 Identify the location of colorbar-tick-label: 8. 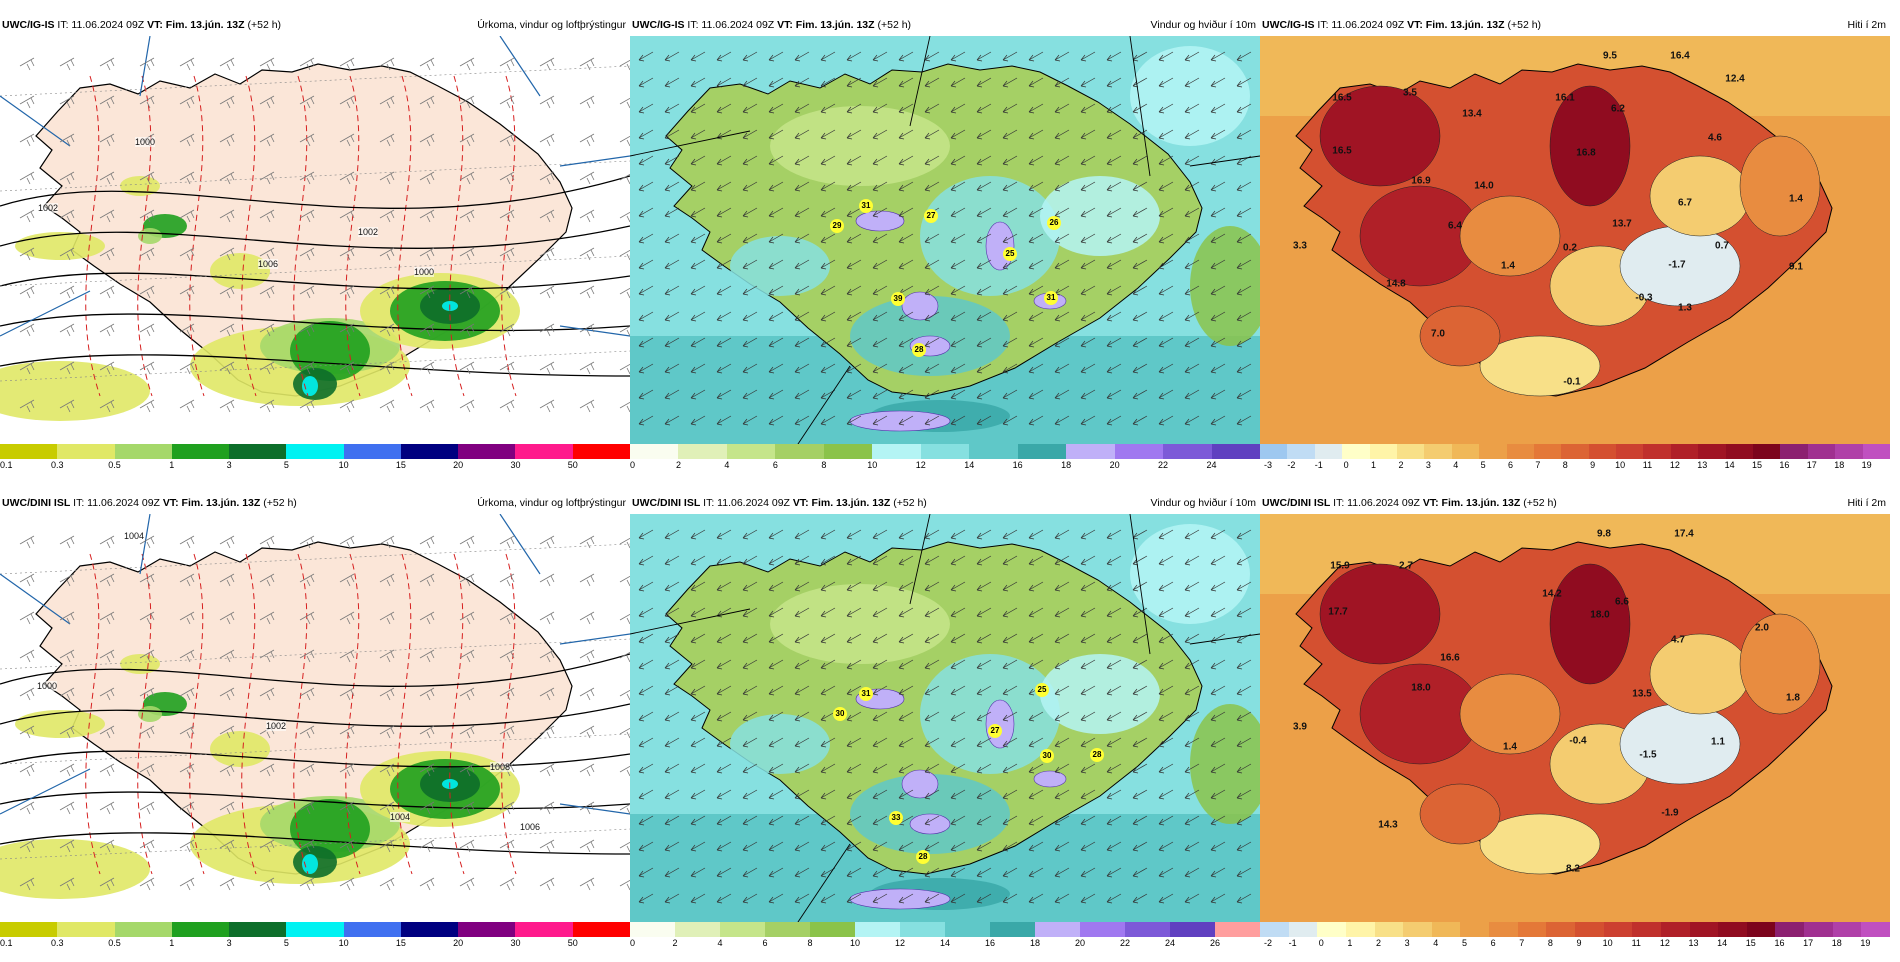
(810, 943).